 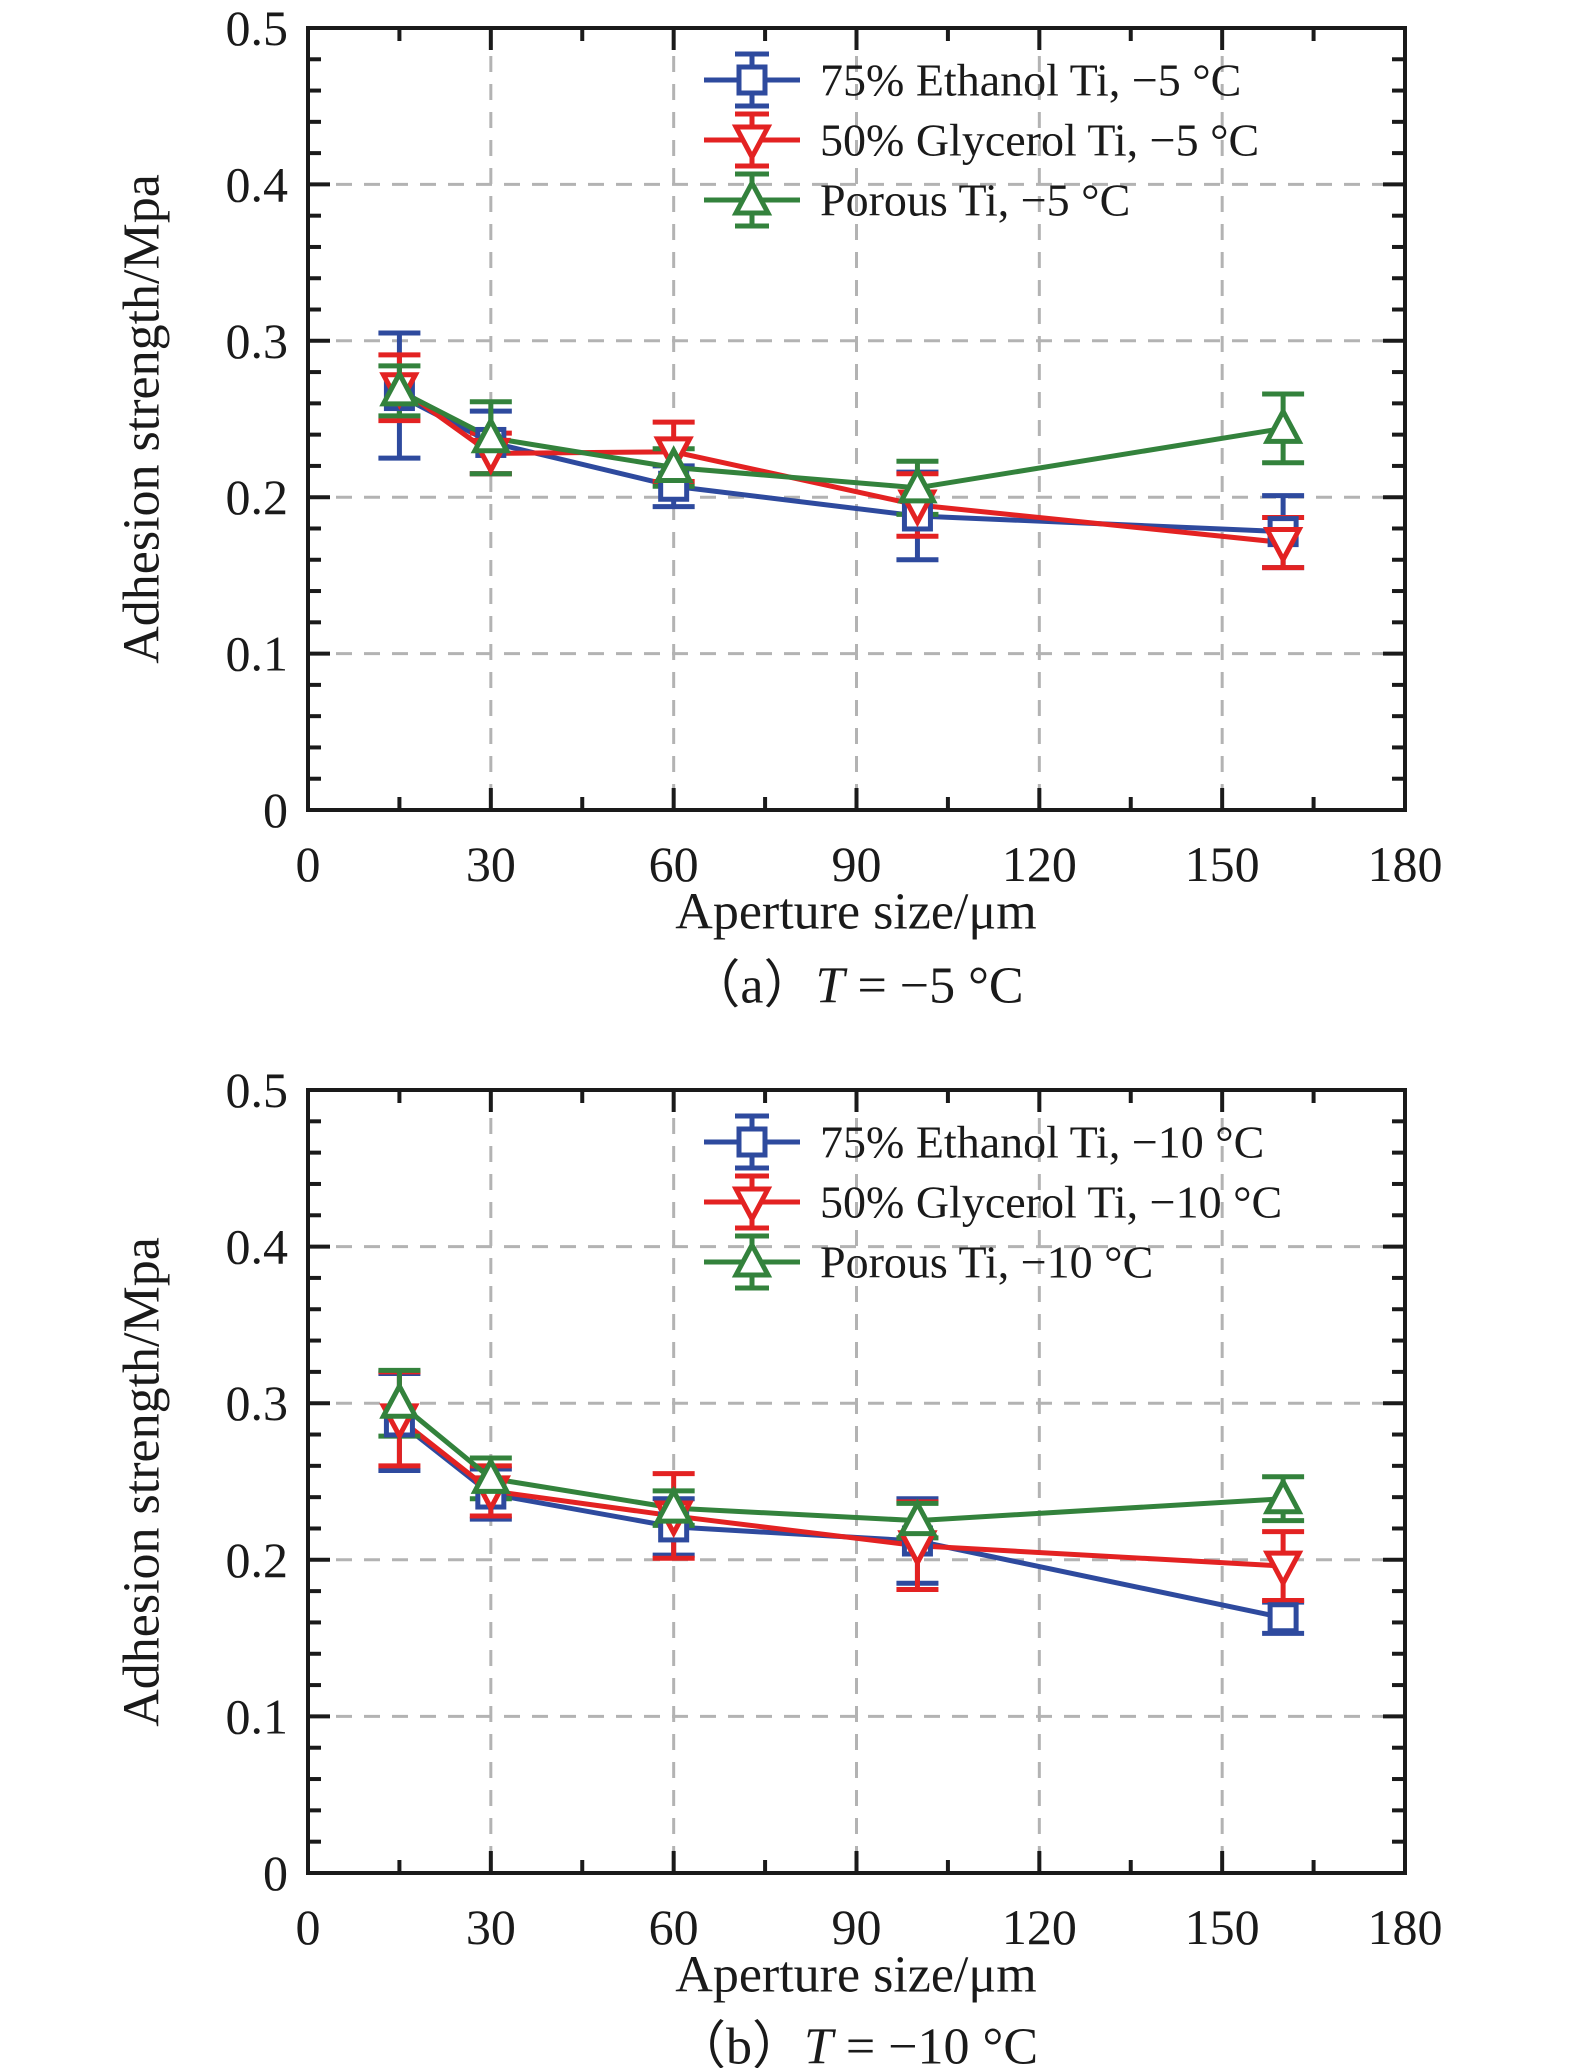 I want to click on legend-label: 50% Glycerol Ti, −5 °C, so click(x=1039, y=140).